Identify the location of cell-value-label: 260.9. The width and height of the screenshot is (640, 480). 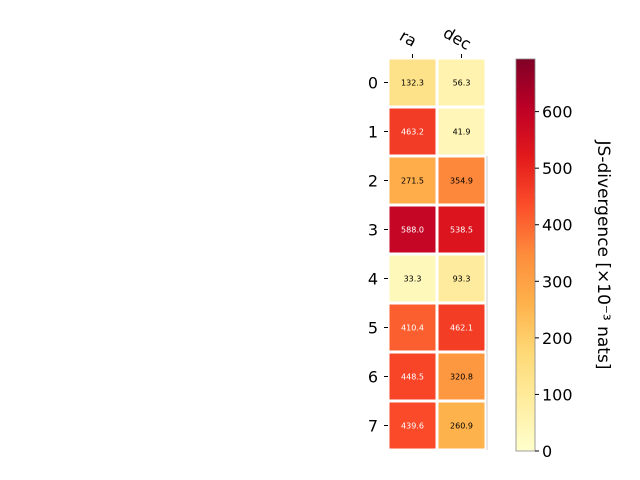
(461, 426).